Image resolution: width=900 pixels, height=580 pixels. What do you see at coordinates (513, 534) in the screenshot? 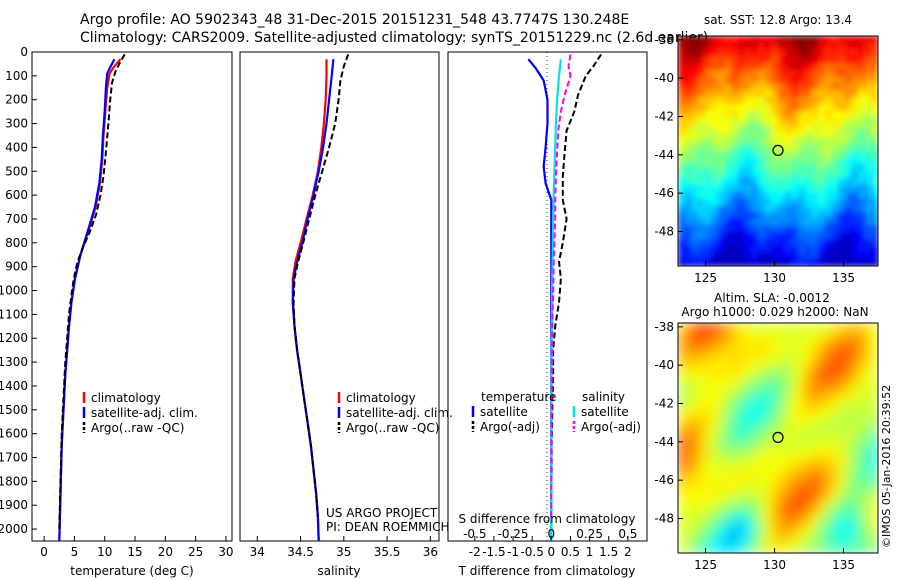
I see `salinity-diff-tick-label-1: -0.25` at bounding box center [513, 534].